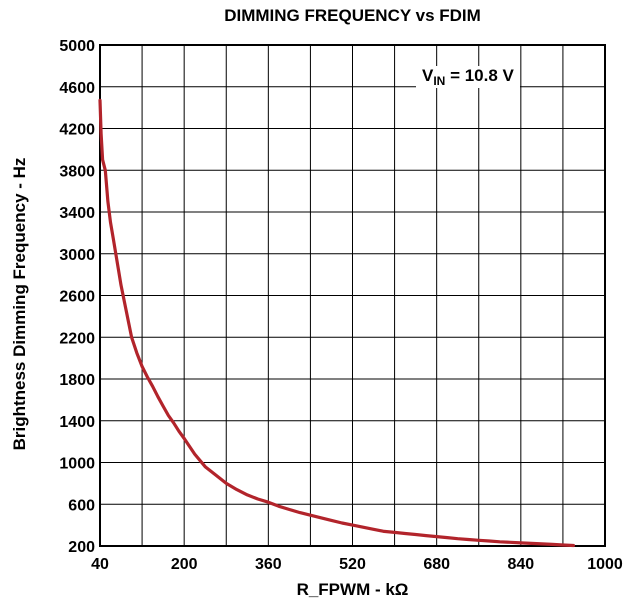  I want to click on y-tick-label: 2600, so click(77, 297).